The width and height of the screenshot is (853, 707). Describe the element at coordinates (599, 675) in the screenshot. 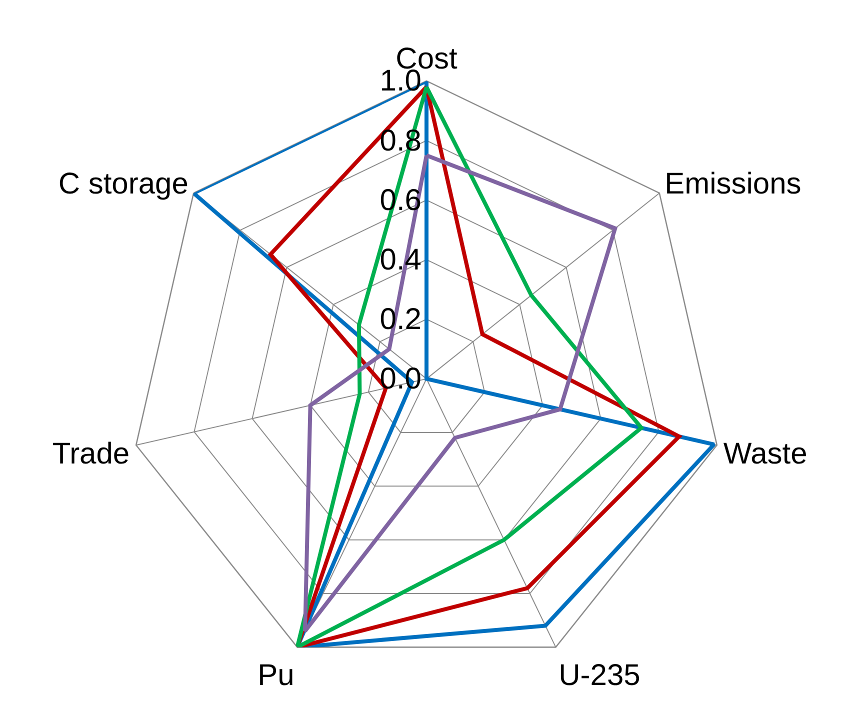

I see `spoke-label: U-235` at that location.